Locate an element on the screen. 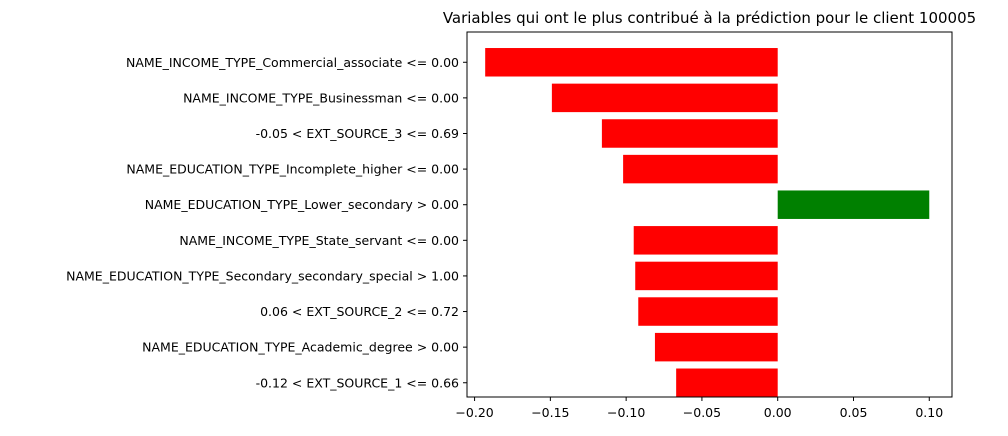  x-tick-label: −0.20 is located at coordinates (474, 412).